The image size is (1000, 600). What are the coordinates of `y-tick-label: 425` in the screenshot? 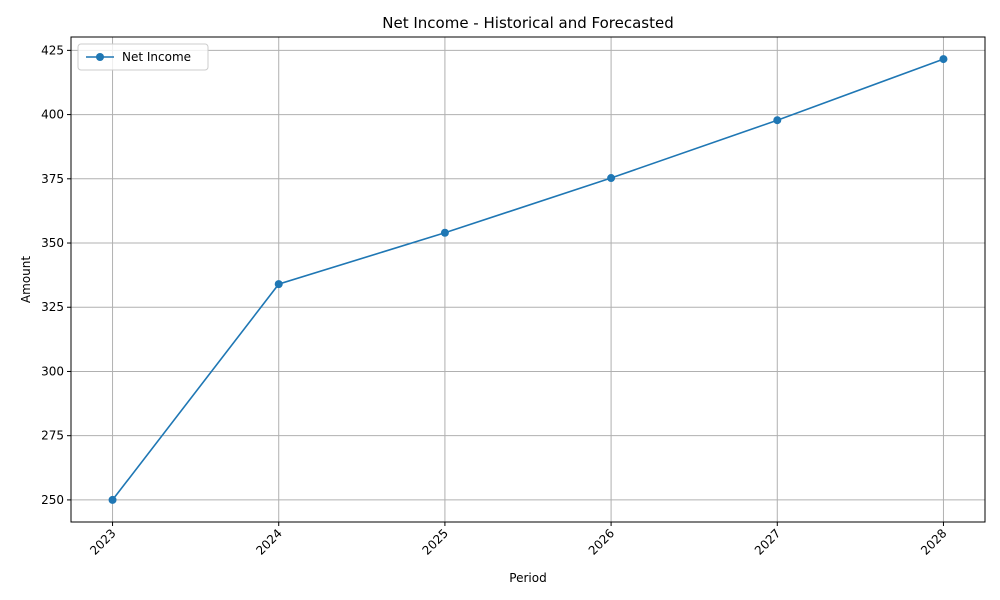 It's located at (52, 50).